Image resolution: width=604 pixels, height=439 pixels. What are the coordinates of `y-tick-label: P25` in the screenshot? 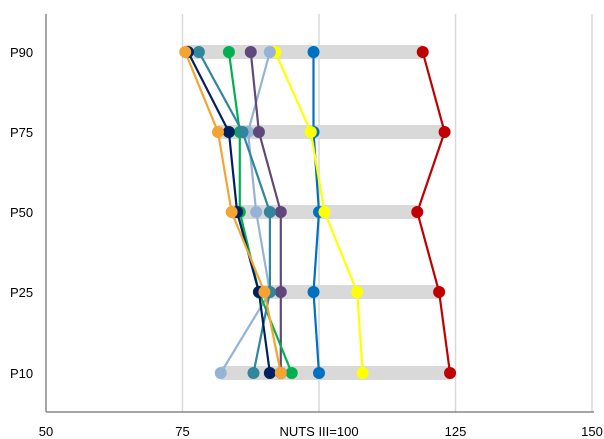 It's located at (21, 292).